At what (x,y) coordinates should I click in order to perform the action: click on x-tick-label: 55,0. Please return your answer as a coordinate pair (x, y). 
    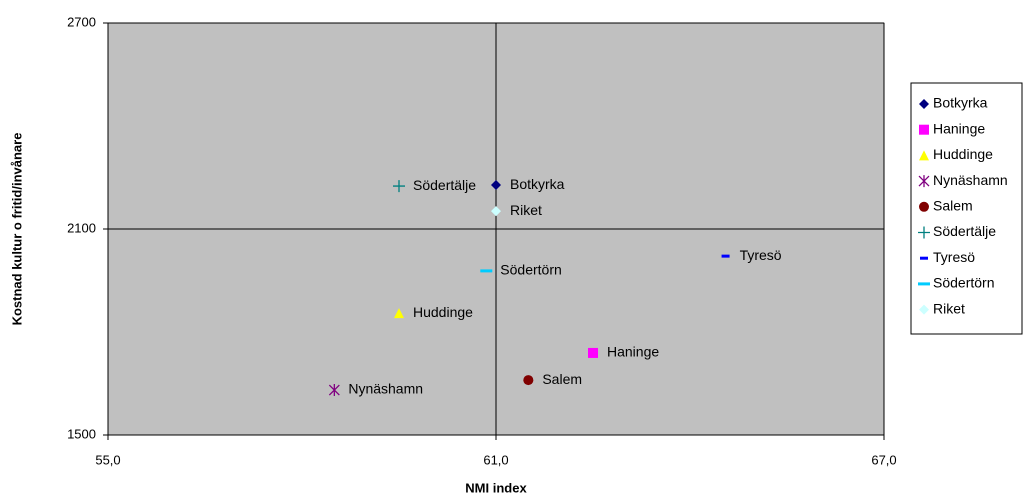
    Looking at the image, I should click on (107, 459).